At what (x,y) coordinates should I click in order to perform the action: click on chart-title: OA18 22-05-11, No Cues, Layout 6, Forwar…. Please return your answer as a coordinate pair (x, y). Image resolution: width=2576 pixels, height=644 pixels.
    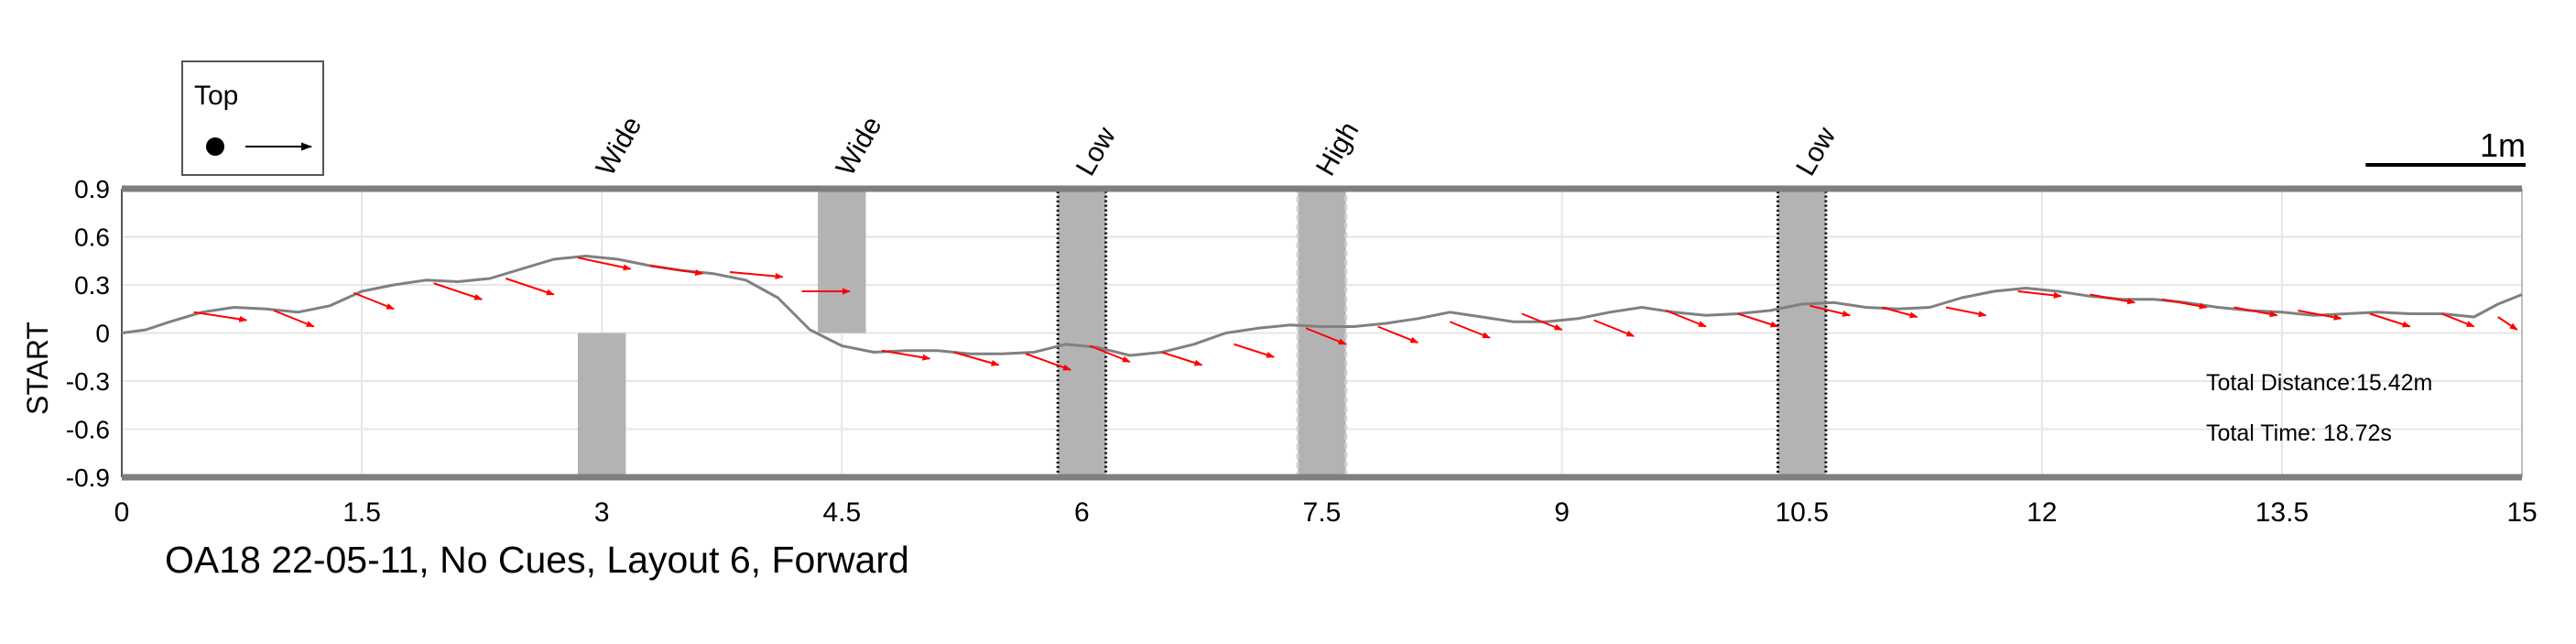
    Looking at the image, I should click on (537, 560).